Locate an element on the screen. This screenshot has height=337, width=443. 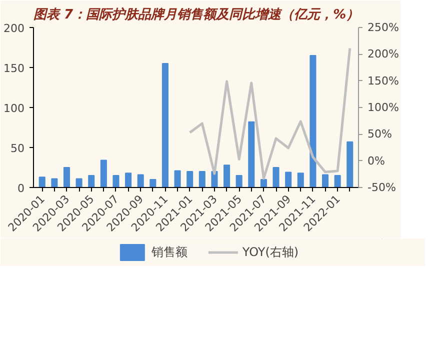
y-tick-label: 0 is located at coordinates (21, 188).